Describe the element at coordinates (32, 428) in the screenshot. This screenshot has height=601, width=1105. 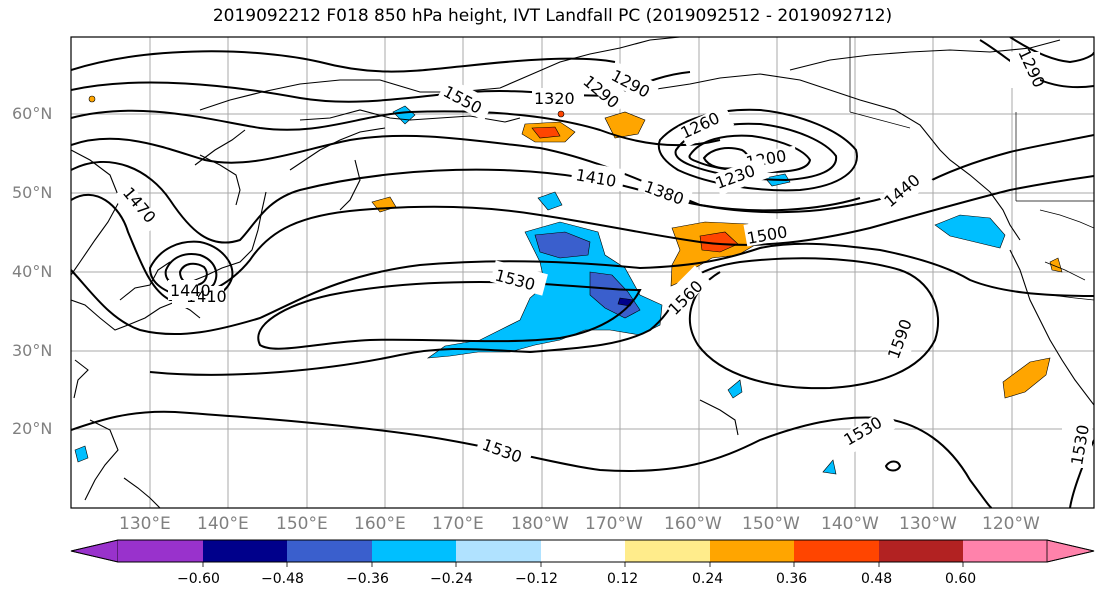
I see `lat-label-20n: 20°N` at that location.